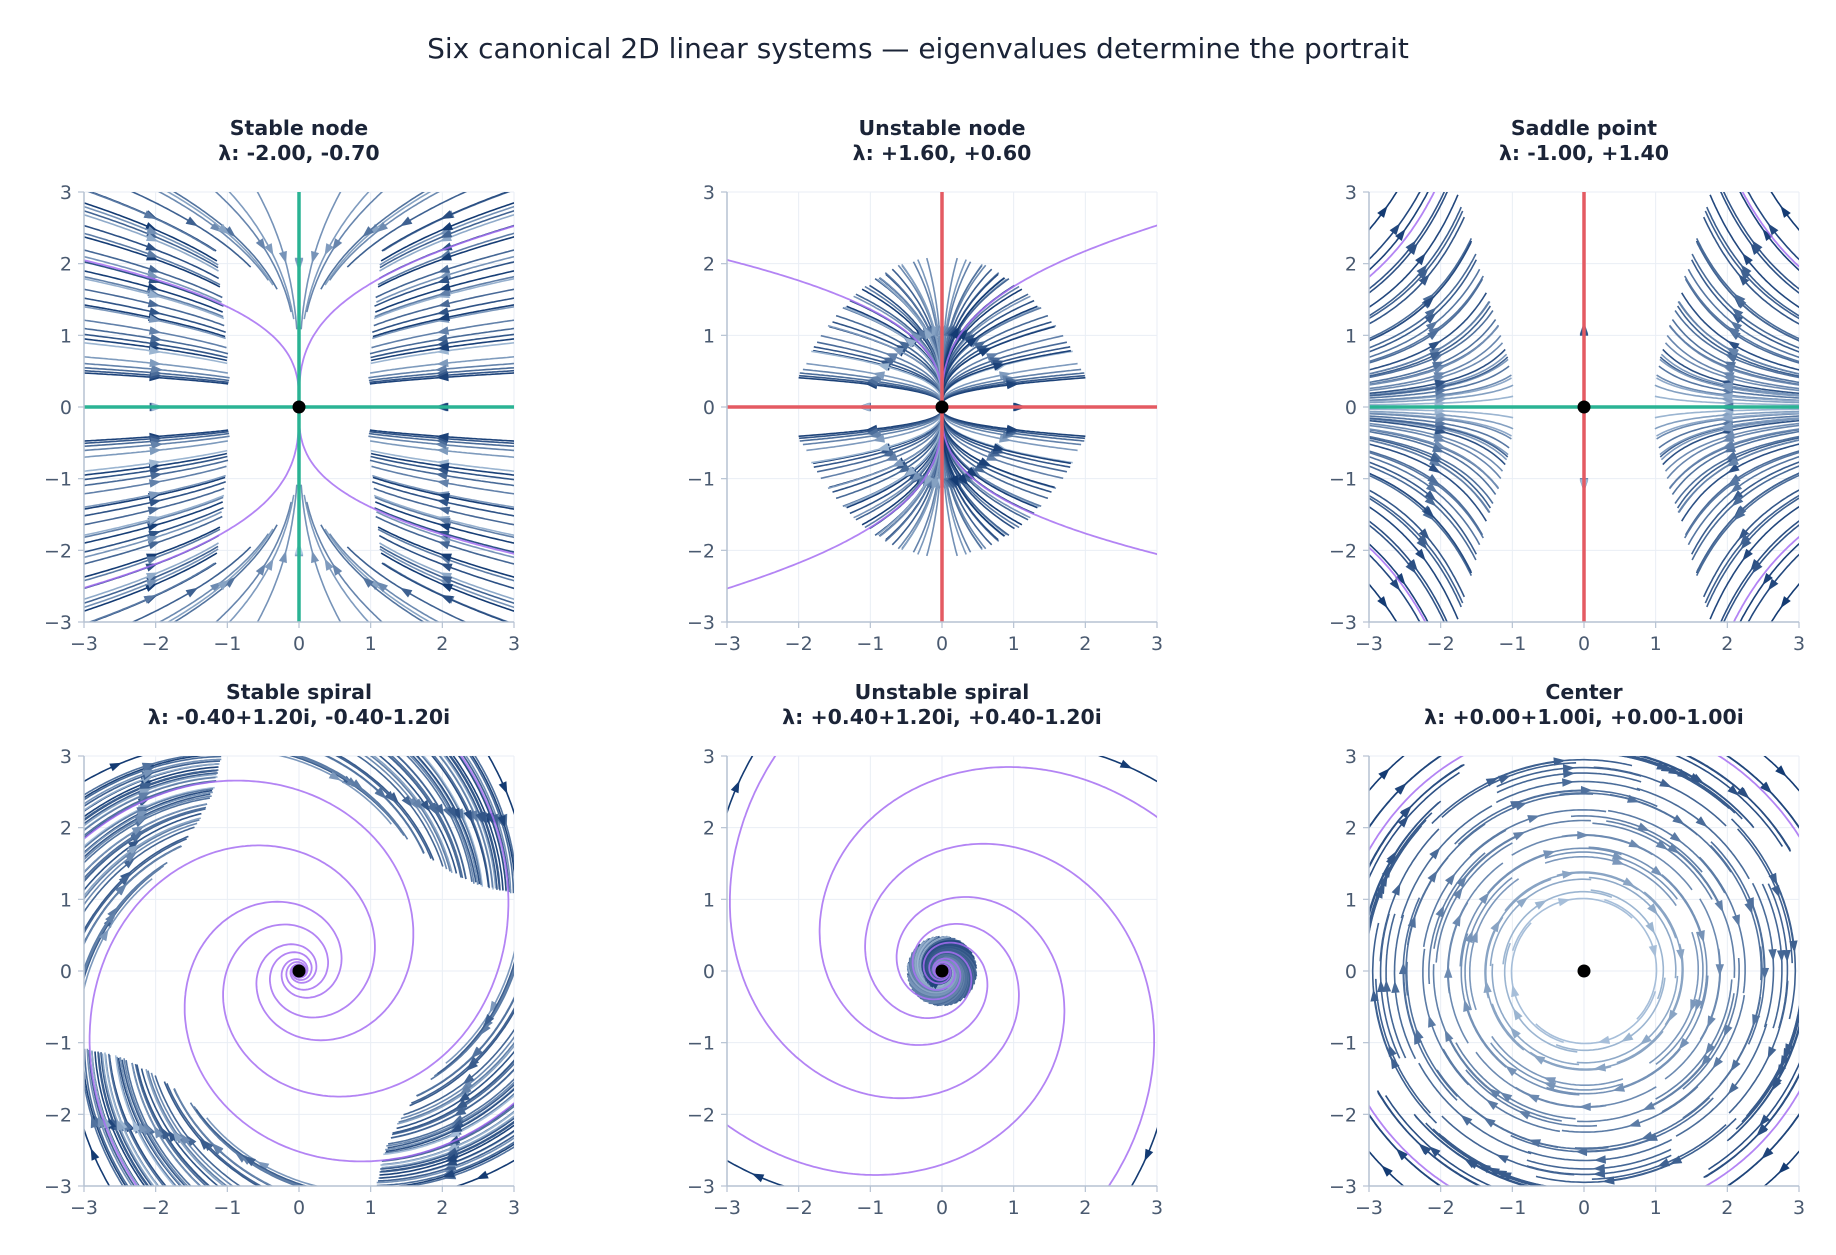 This screenshot has width=1836, height=1255. What do you see at coordinates (1584, 644) in the screenshot?
I see `x-tick-label: 0` at bounding box center [1584, 644].